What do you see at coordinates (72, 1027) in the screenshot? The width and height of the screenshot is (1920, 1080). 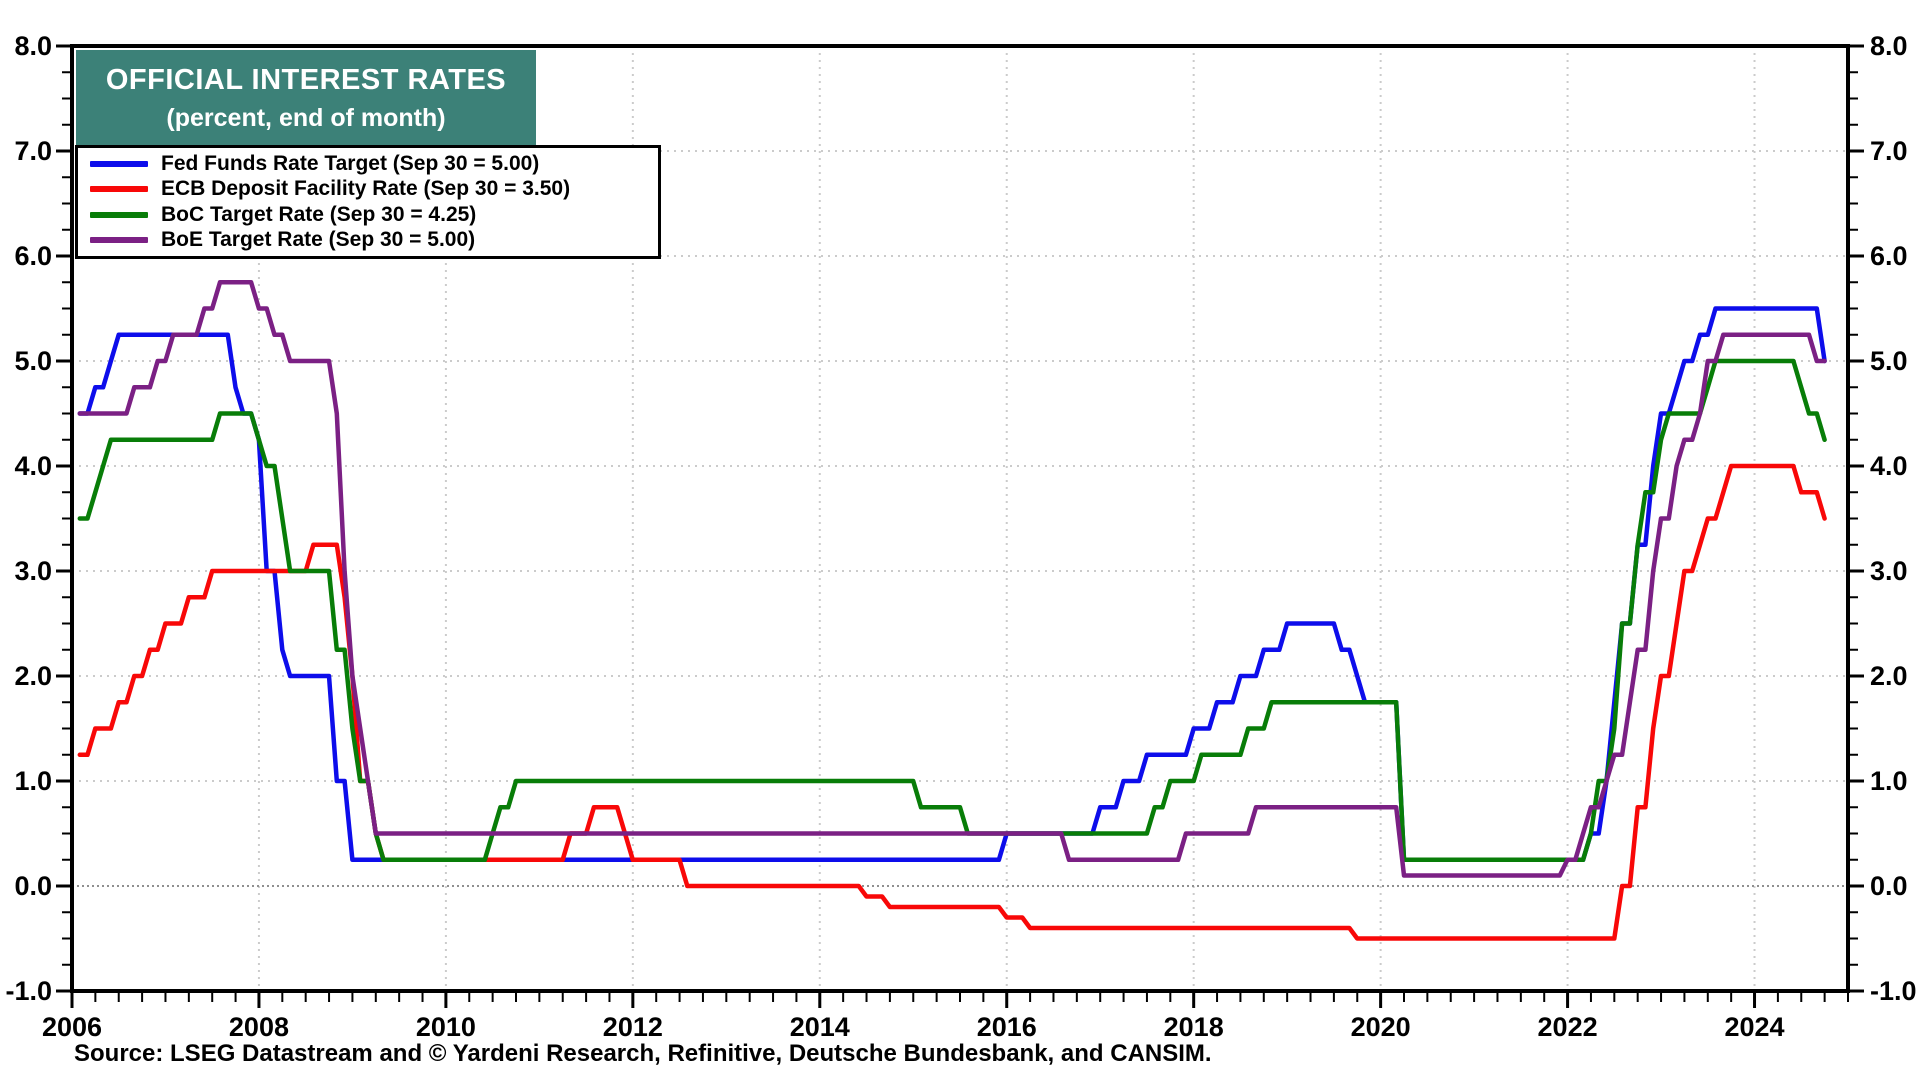 I see `x-axis-label-2006: 2006` at bounding box center [72, 1027].